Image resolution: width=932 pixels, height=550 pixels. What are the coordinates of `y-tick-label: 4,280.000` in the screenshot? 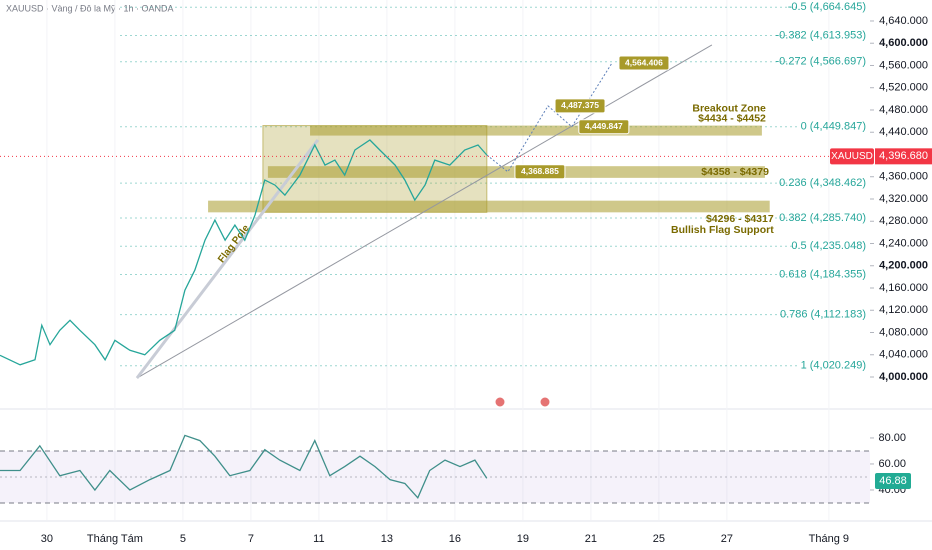 It's located at (903, 221).